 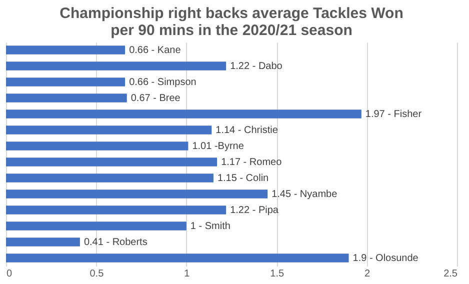 I want to click on chart-title: Championship right backs average Tackles Won per 90 mins in the 2020/21 season, so click(x=232, y=22).